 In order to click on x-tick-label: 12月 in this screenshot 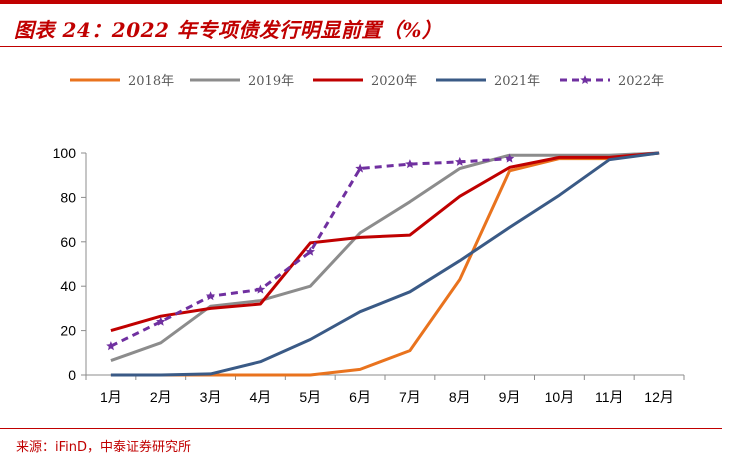, I will do `click(659, 397)`.